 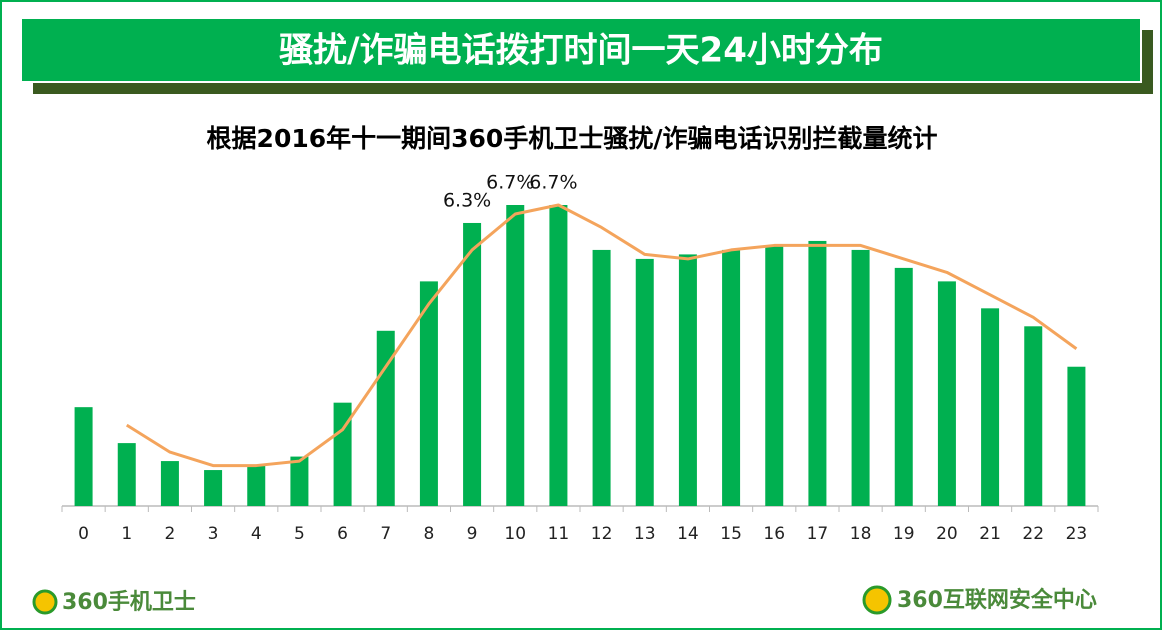 I want to click on x-tick-label: 9, so click(x=472, y=534).